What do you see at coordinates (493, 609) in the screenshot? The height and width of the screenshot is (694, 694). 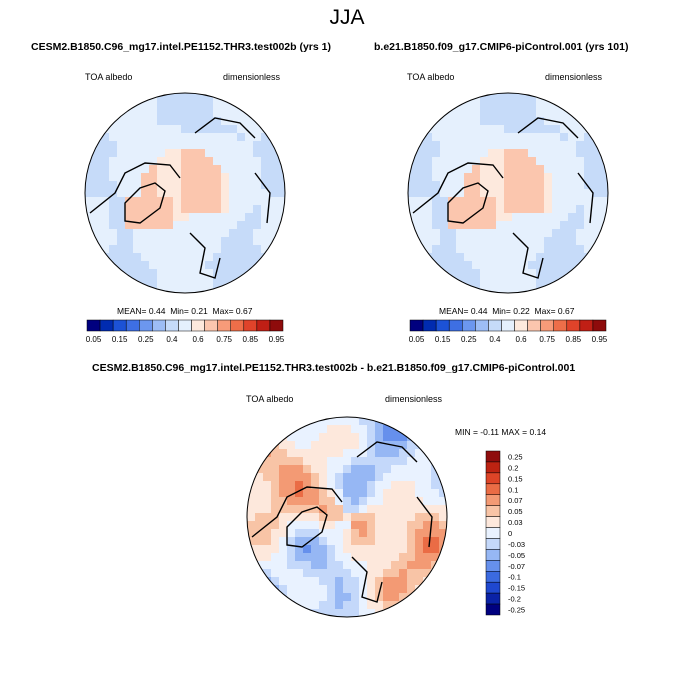 I see `panel3-colorbar-box` at bounding box center [493, 609].